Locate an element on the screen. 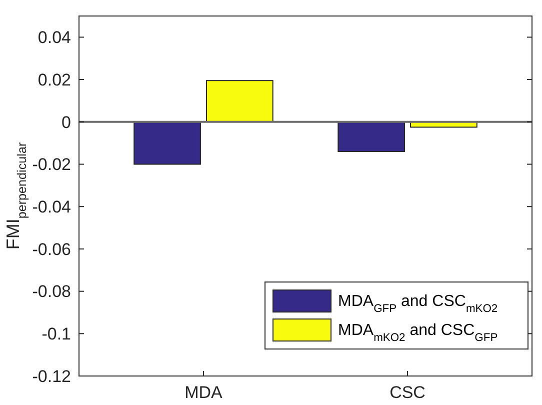 Image resolution: width=542 pixels, height=405 pixels. y-tick-label: 0.02 is located at coordinates (54, 80).